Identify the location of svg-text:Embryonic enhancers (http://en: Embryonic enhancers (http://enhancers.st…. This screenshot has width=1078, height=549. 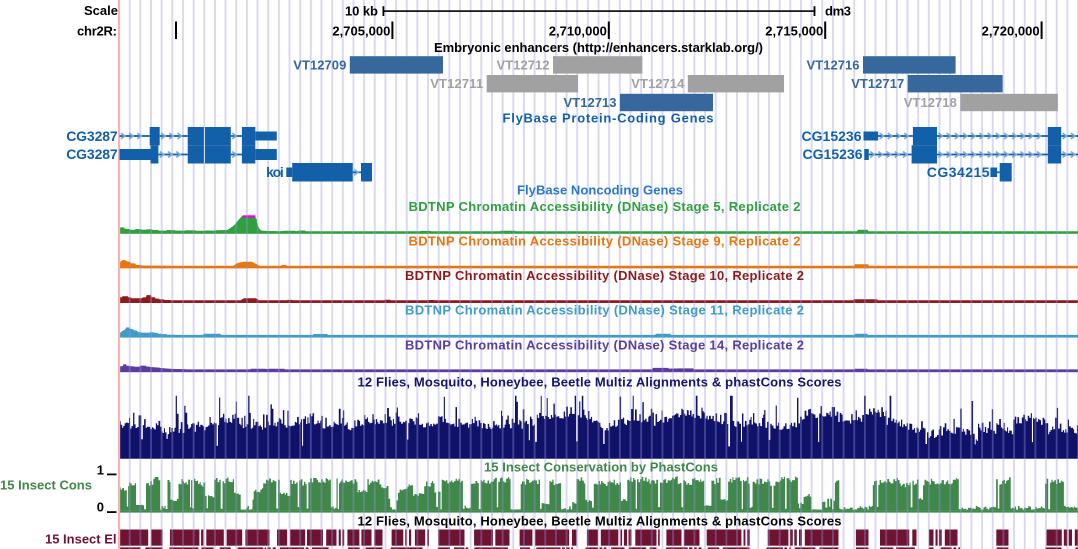
(598, 47).